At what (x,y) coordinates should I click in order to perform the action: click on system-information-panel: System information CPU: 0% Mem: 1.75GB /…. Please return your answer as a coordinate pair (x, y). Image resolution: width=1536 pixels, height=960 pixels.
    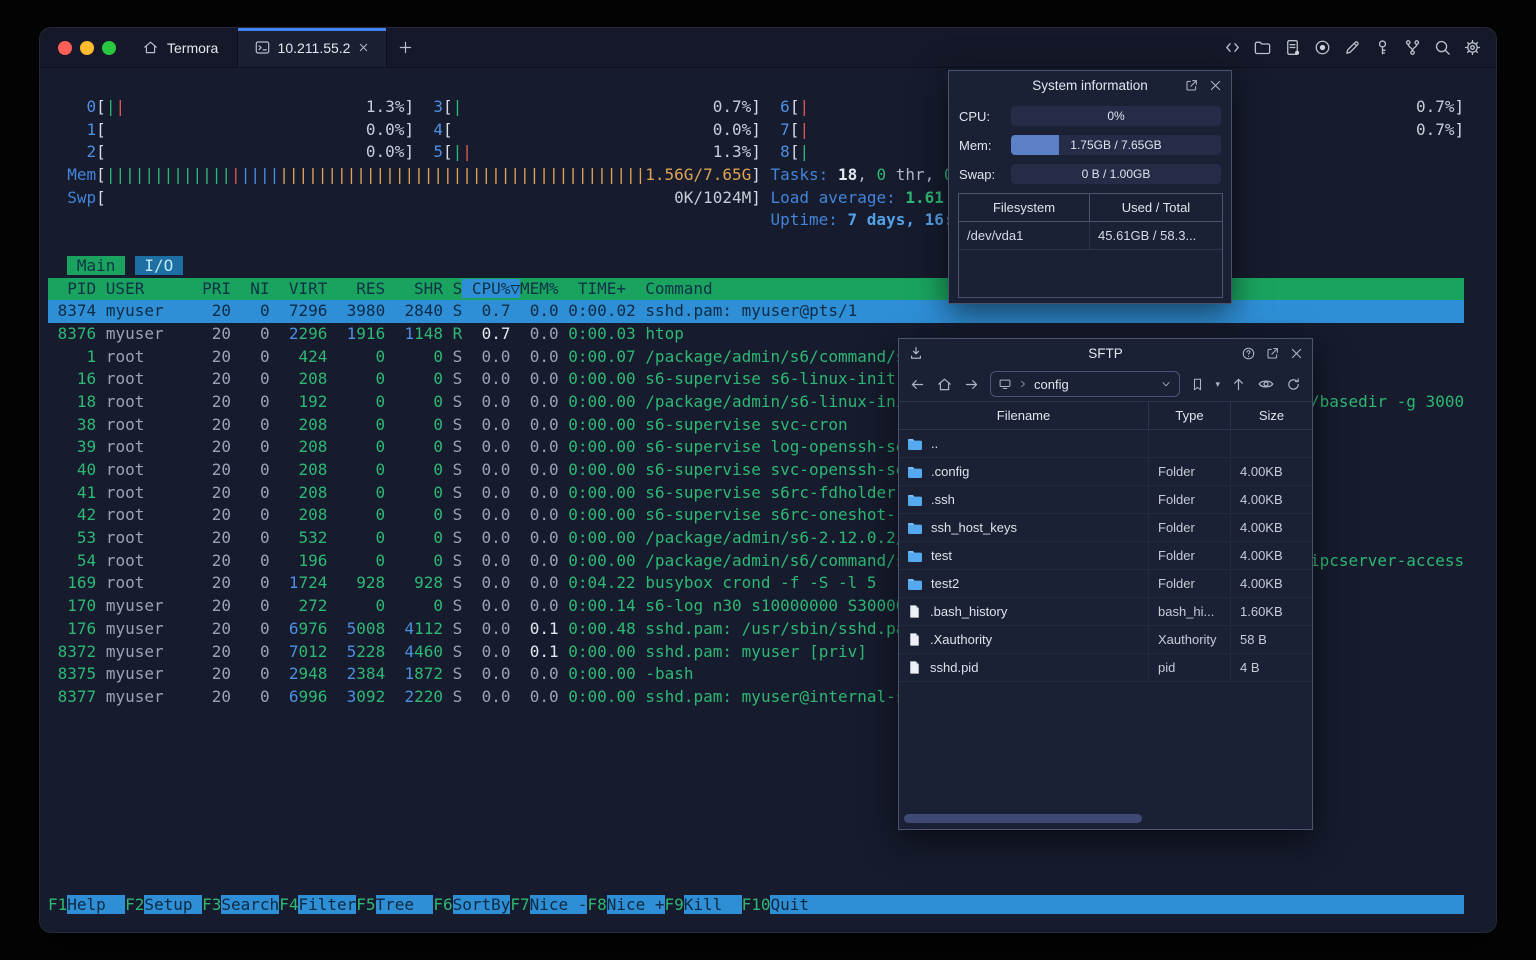
    Looking at the image, I should click on (1090, 187).